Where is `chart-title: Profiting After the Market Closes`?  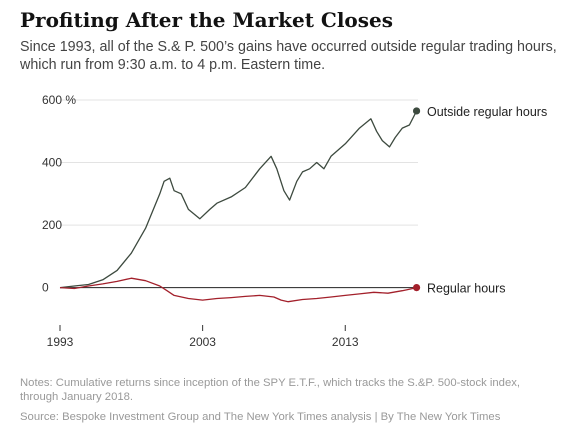
chart-title: Profiting After the Market Closes is located at coordinates (206, 20).